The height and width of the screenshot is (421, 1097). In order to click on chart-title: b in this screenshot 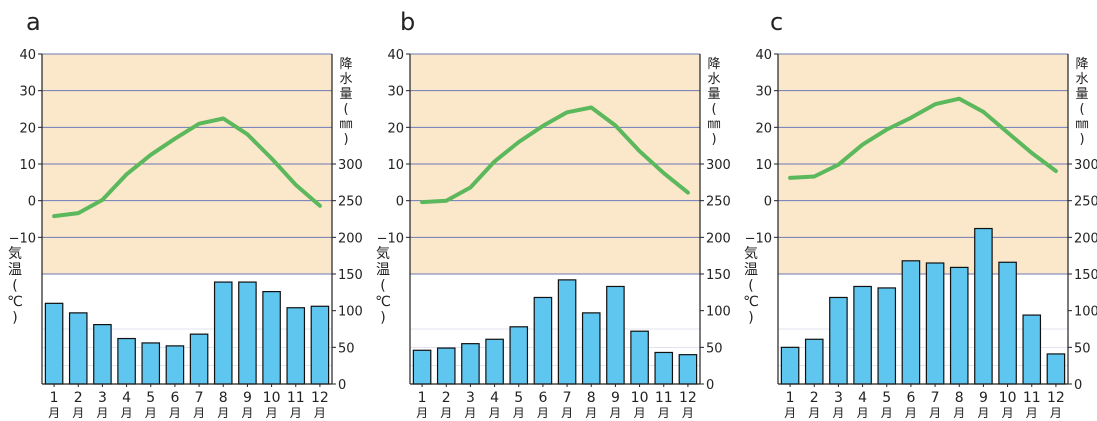, I will do `click(407, 22)`.